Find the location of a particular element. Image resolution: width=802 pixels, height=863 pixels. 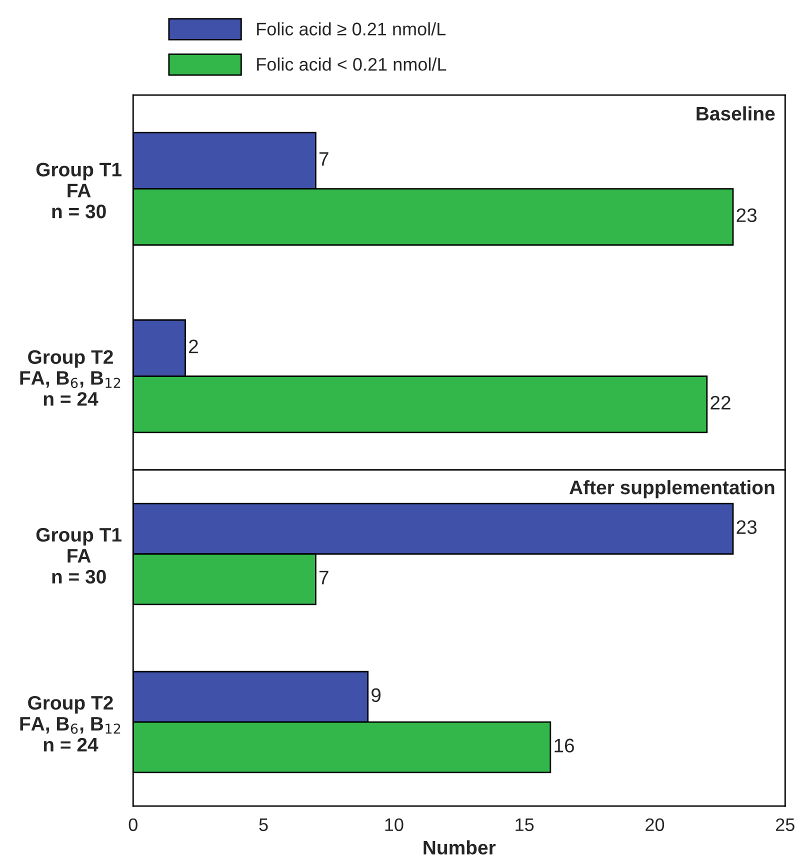

x-tick-label: 10 is located at coordinates (394, 825).